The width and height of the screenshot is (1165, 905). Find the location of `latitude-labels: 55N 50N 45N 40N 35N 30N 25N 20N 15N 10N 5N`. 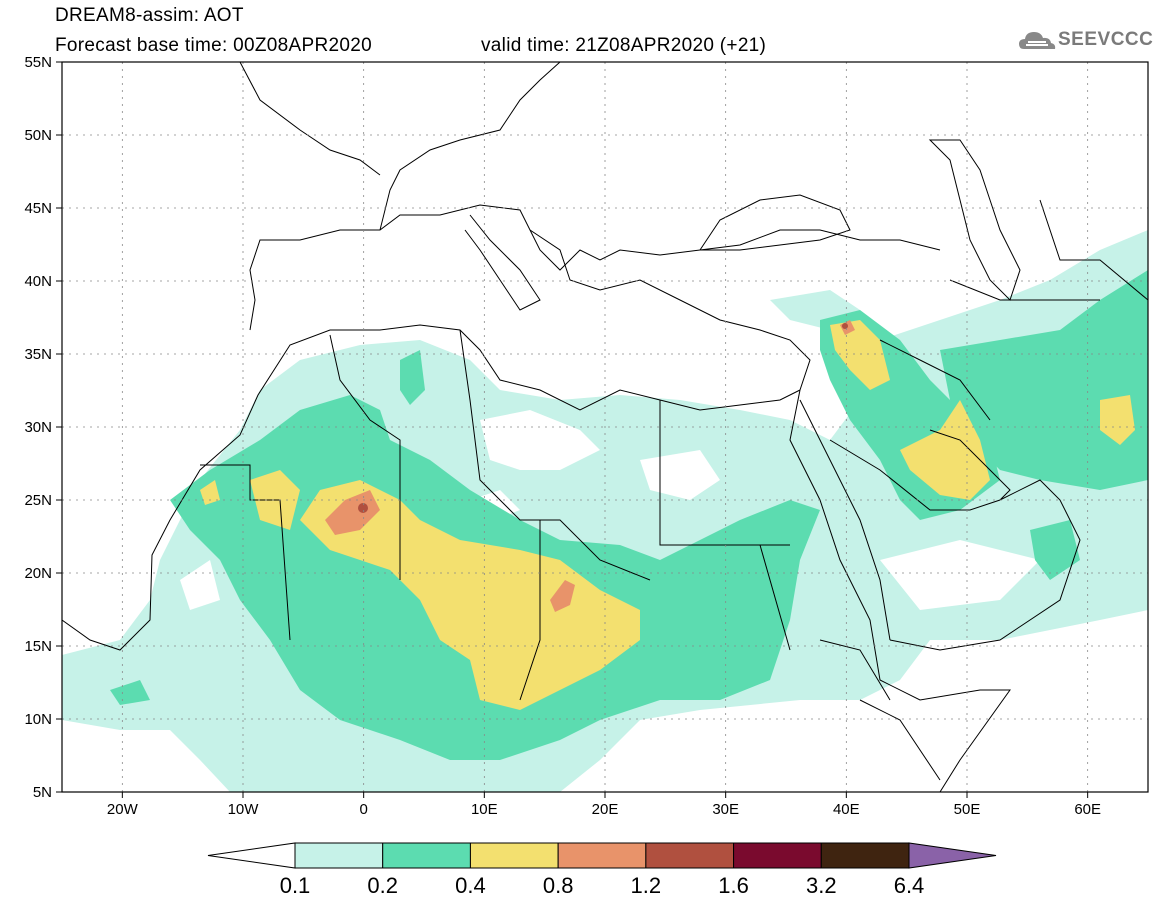

latitude-labels: 55N 50N 45N 40N 35N 30N 25N 20N 15N 10N 5N is located at coordinates (38, 427).